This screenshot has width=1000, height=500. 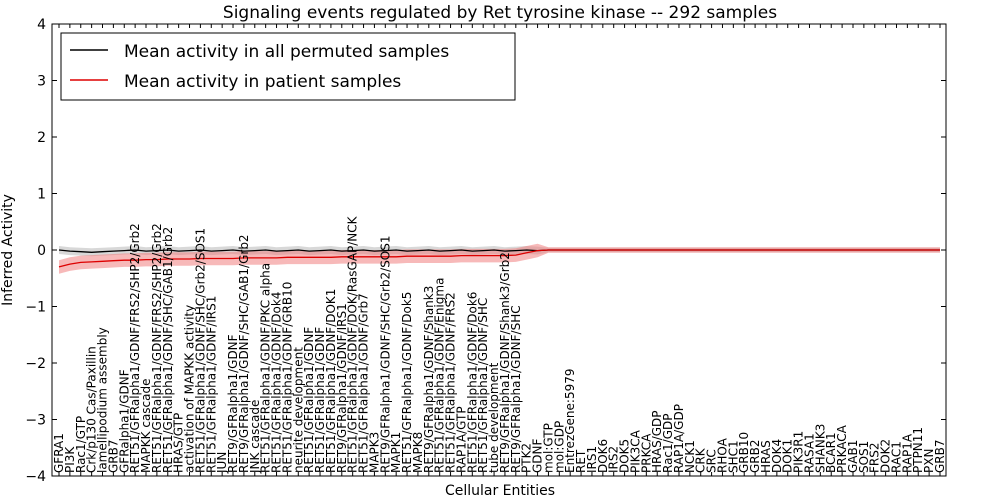 What do you see at coordinates (799, 452) in the screenshot?
I see `x-tick-label: PIK3R1` at bounding box center [799, 452].